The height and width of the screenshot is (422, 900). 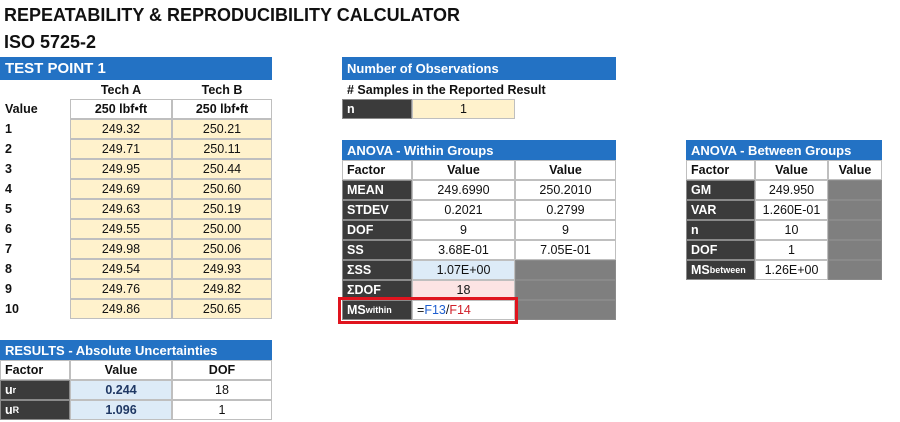 I want to click on value-cell: 249.63, so click(x=121, y=209).